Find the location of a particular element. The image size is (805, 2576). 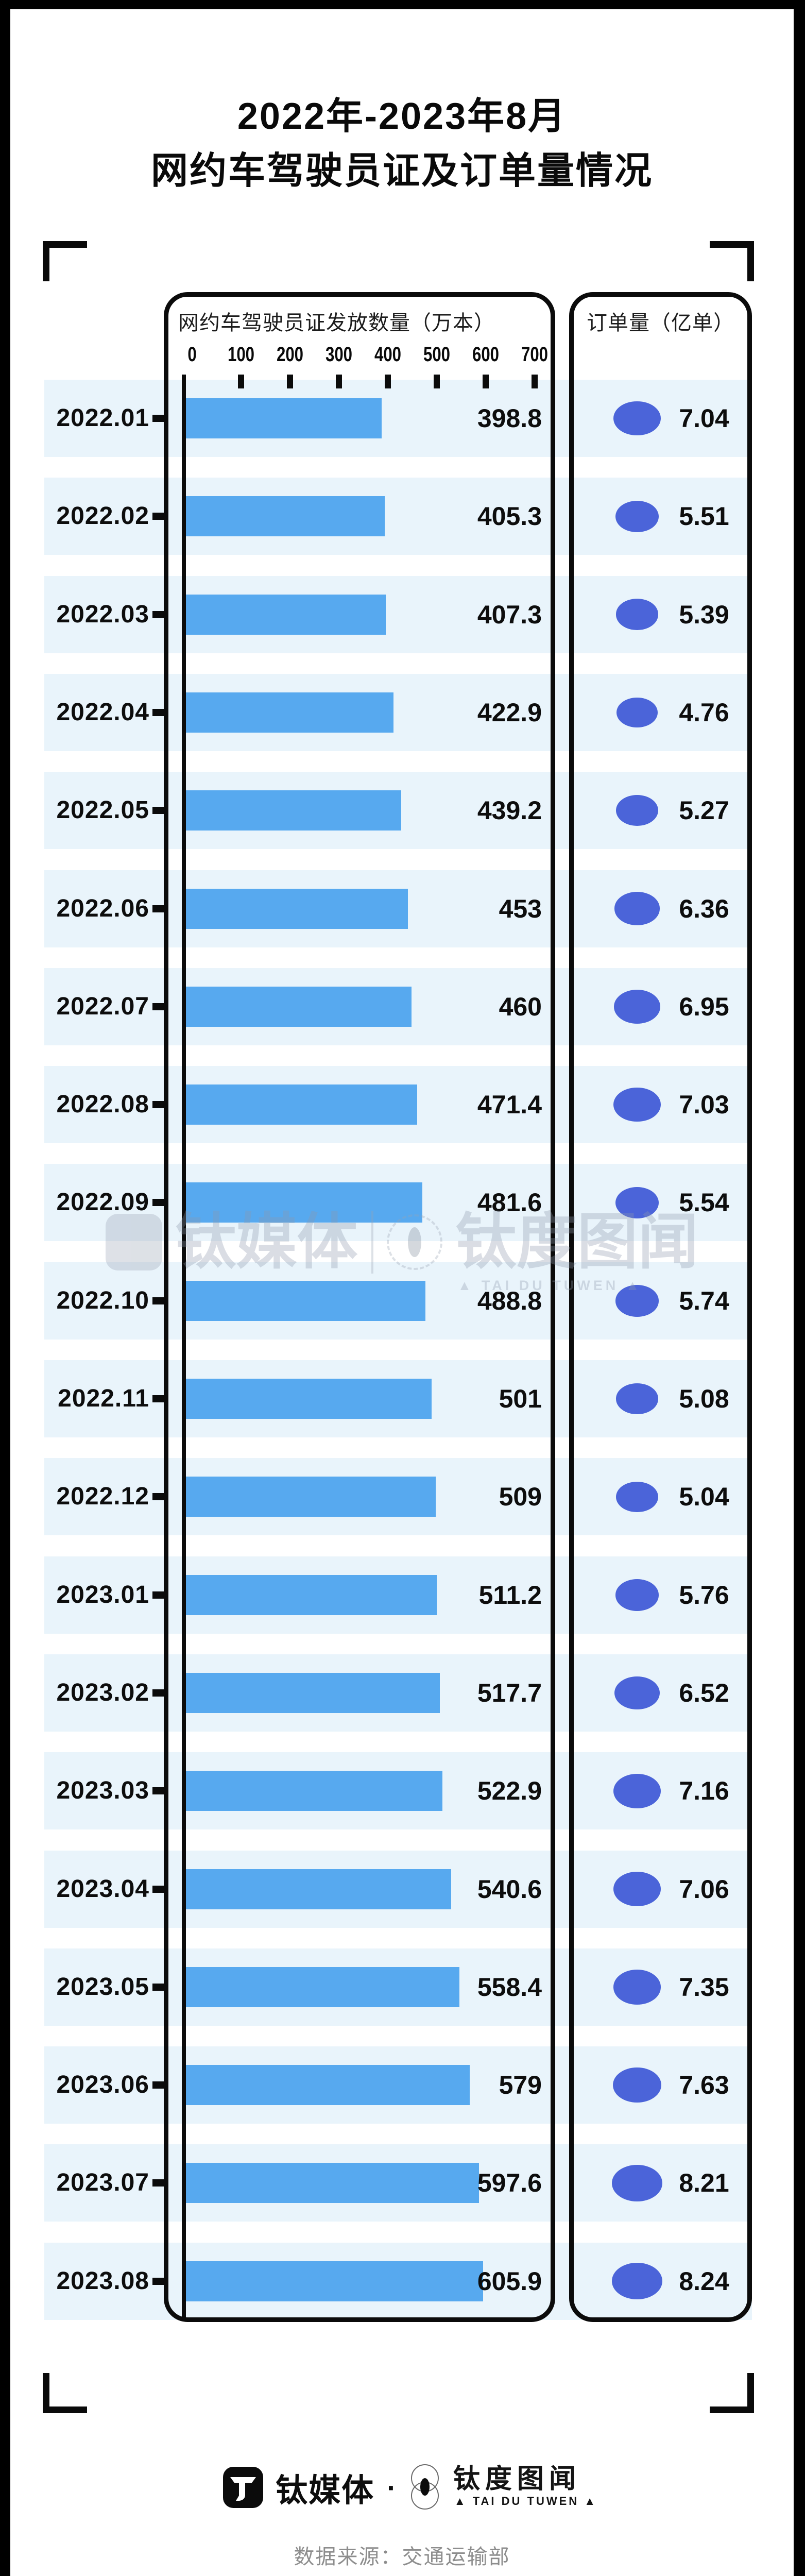

orders-value-label: 6.52 is located at coordinates (704, 1692).